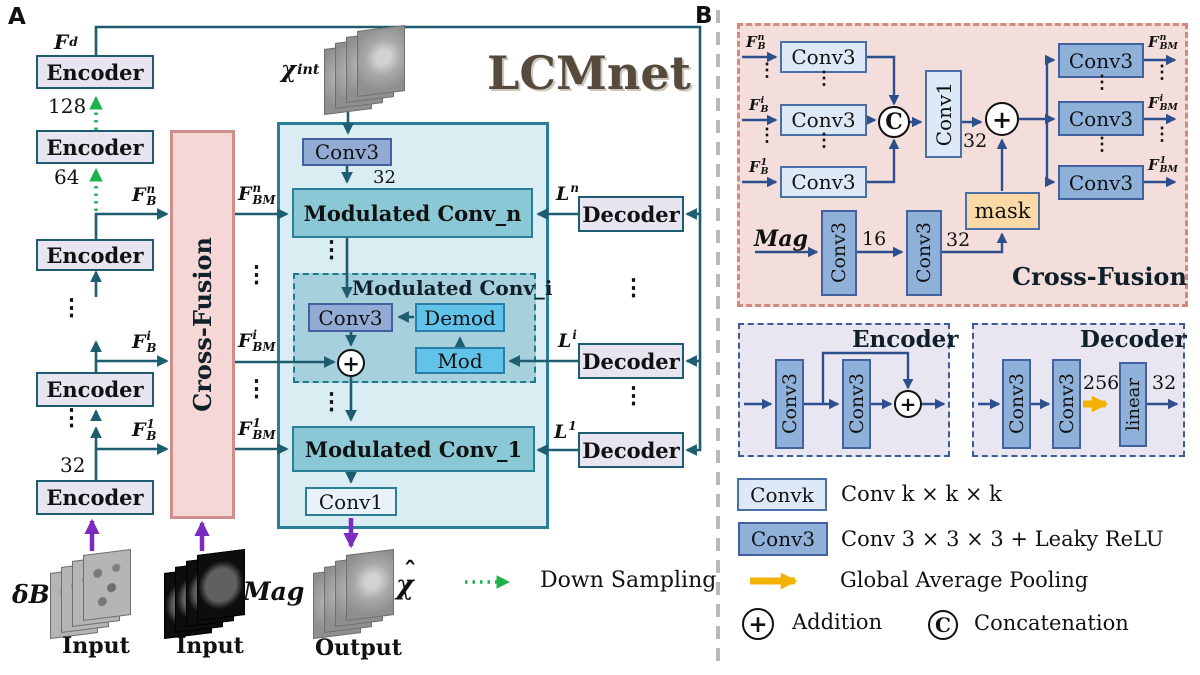 The image size is (1200, 675). I want to click on fbmi-sup: i, so click(254, 335).